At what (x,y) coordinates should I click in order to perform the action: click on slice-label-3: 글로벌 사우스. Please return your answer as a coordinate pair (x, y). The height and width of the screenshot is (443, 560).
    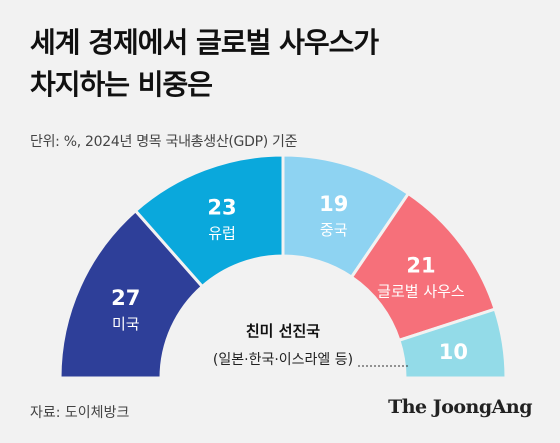
    Looking at the image, I should click on (421, 291).